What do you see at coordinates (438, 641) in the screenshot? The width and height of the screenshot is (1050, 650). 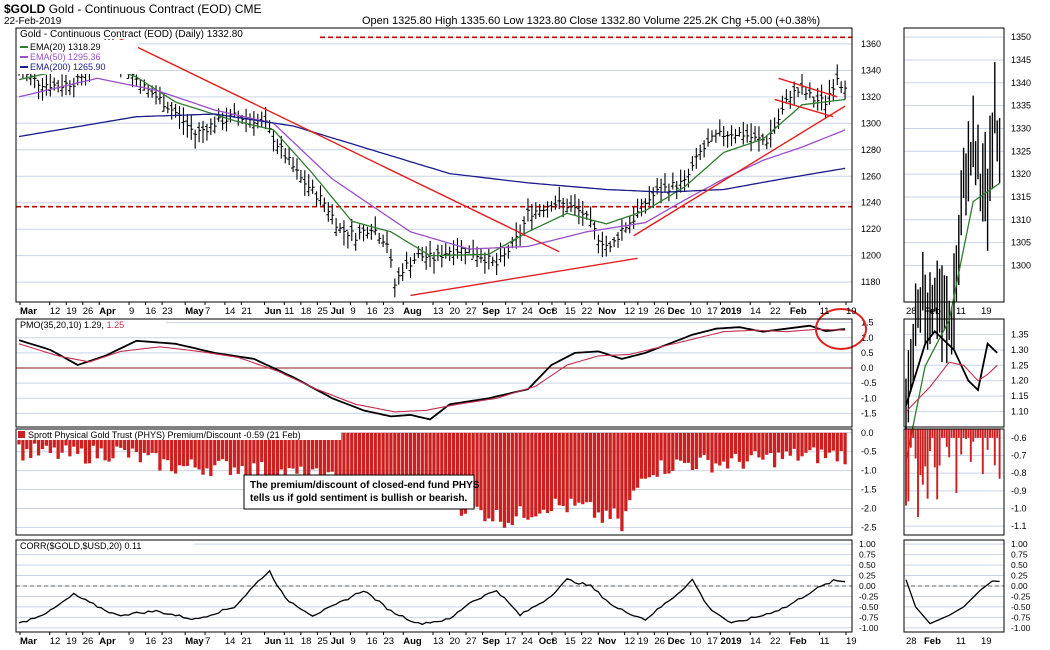 I see `x-axis-label-bottom: 13` at bounding box center [438, 641].